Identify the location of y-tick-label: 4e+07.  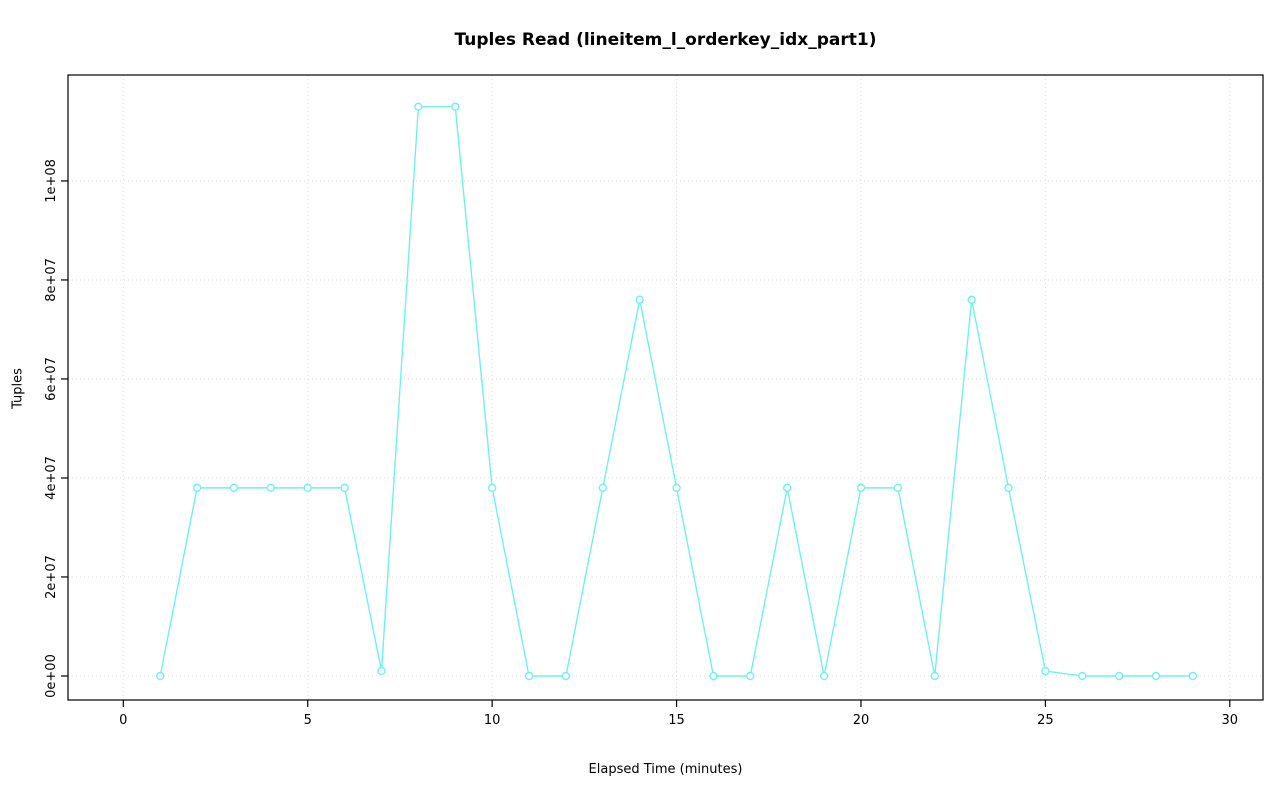
(51, 478).